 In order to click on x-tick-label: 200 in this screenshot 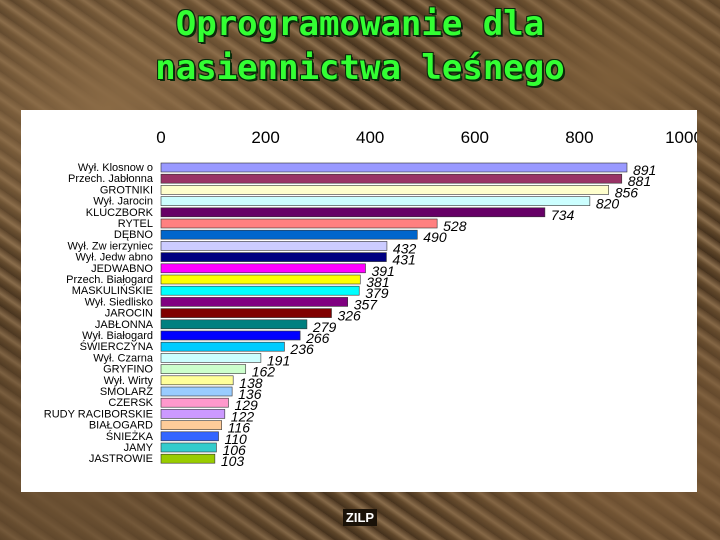, I will do `click(265, 137)`.